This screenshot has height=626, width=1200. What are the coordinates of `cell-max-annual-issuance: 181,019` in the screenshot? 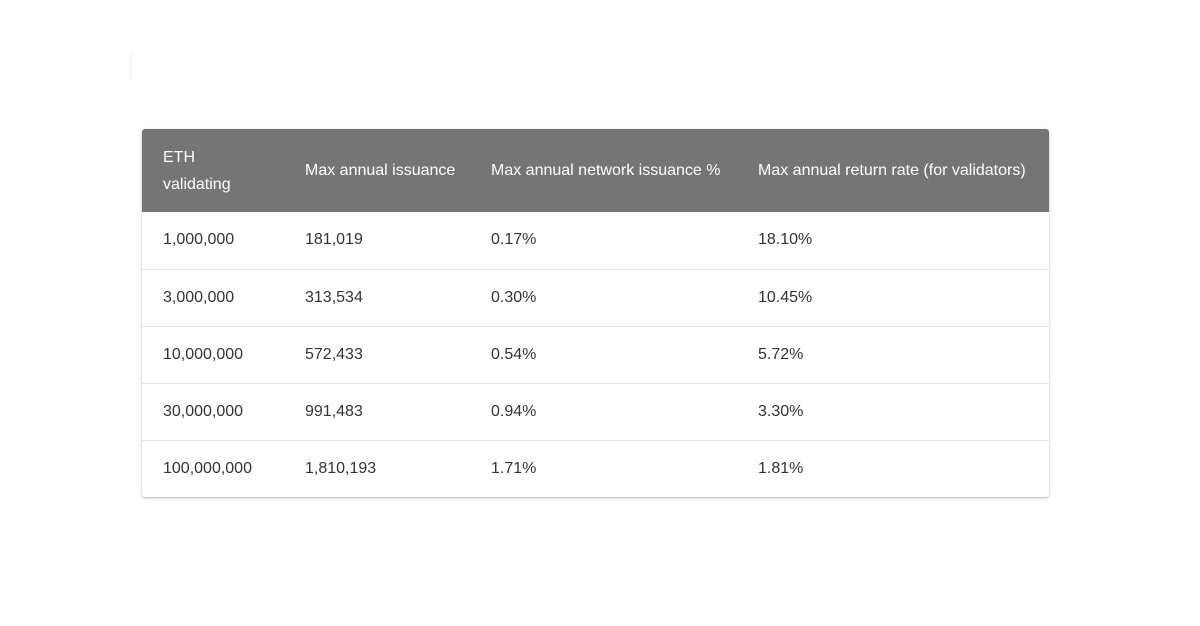 It's located at (334, 240).